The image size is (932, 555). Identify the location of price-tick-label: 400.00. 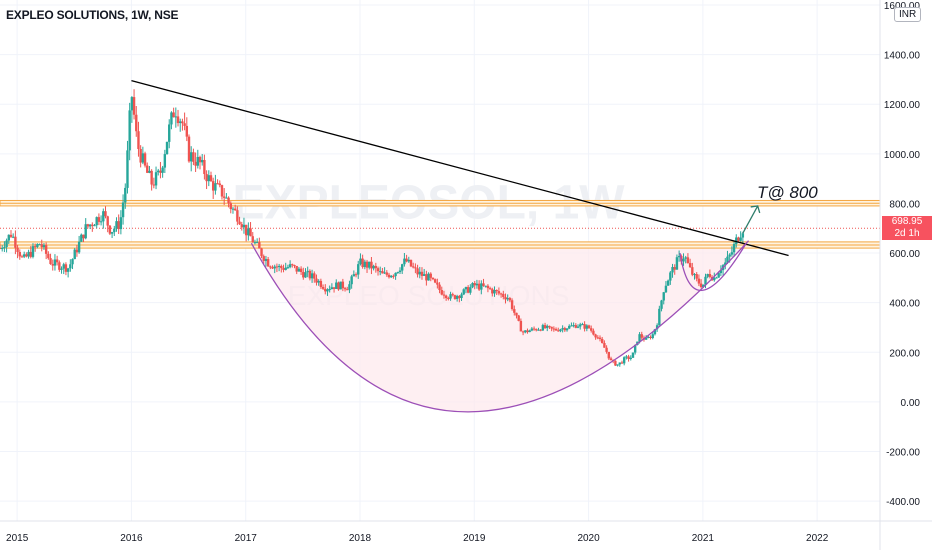
(904, 304).